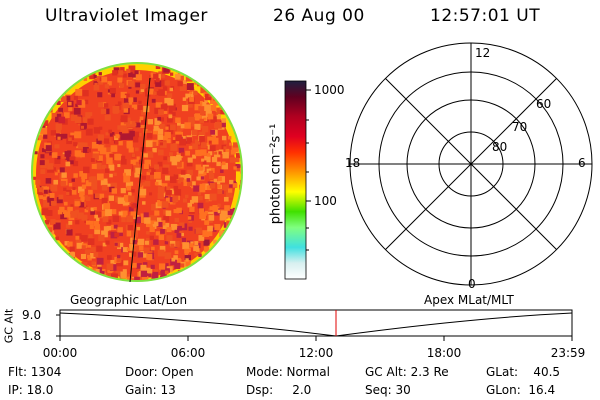 Image resolution: width=600 pixels, height=400 pixels. Describe the element at coordinates (500, 147) in the screenshot. I see `mlat-label-80: 80` at that location.